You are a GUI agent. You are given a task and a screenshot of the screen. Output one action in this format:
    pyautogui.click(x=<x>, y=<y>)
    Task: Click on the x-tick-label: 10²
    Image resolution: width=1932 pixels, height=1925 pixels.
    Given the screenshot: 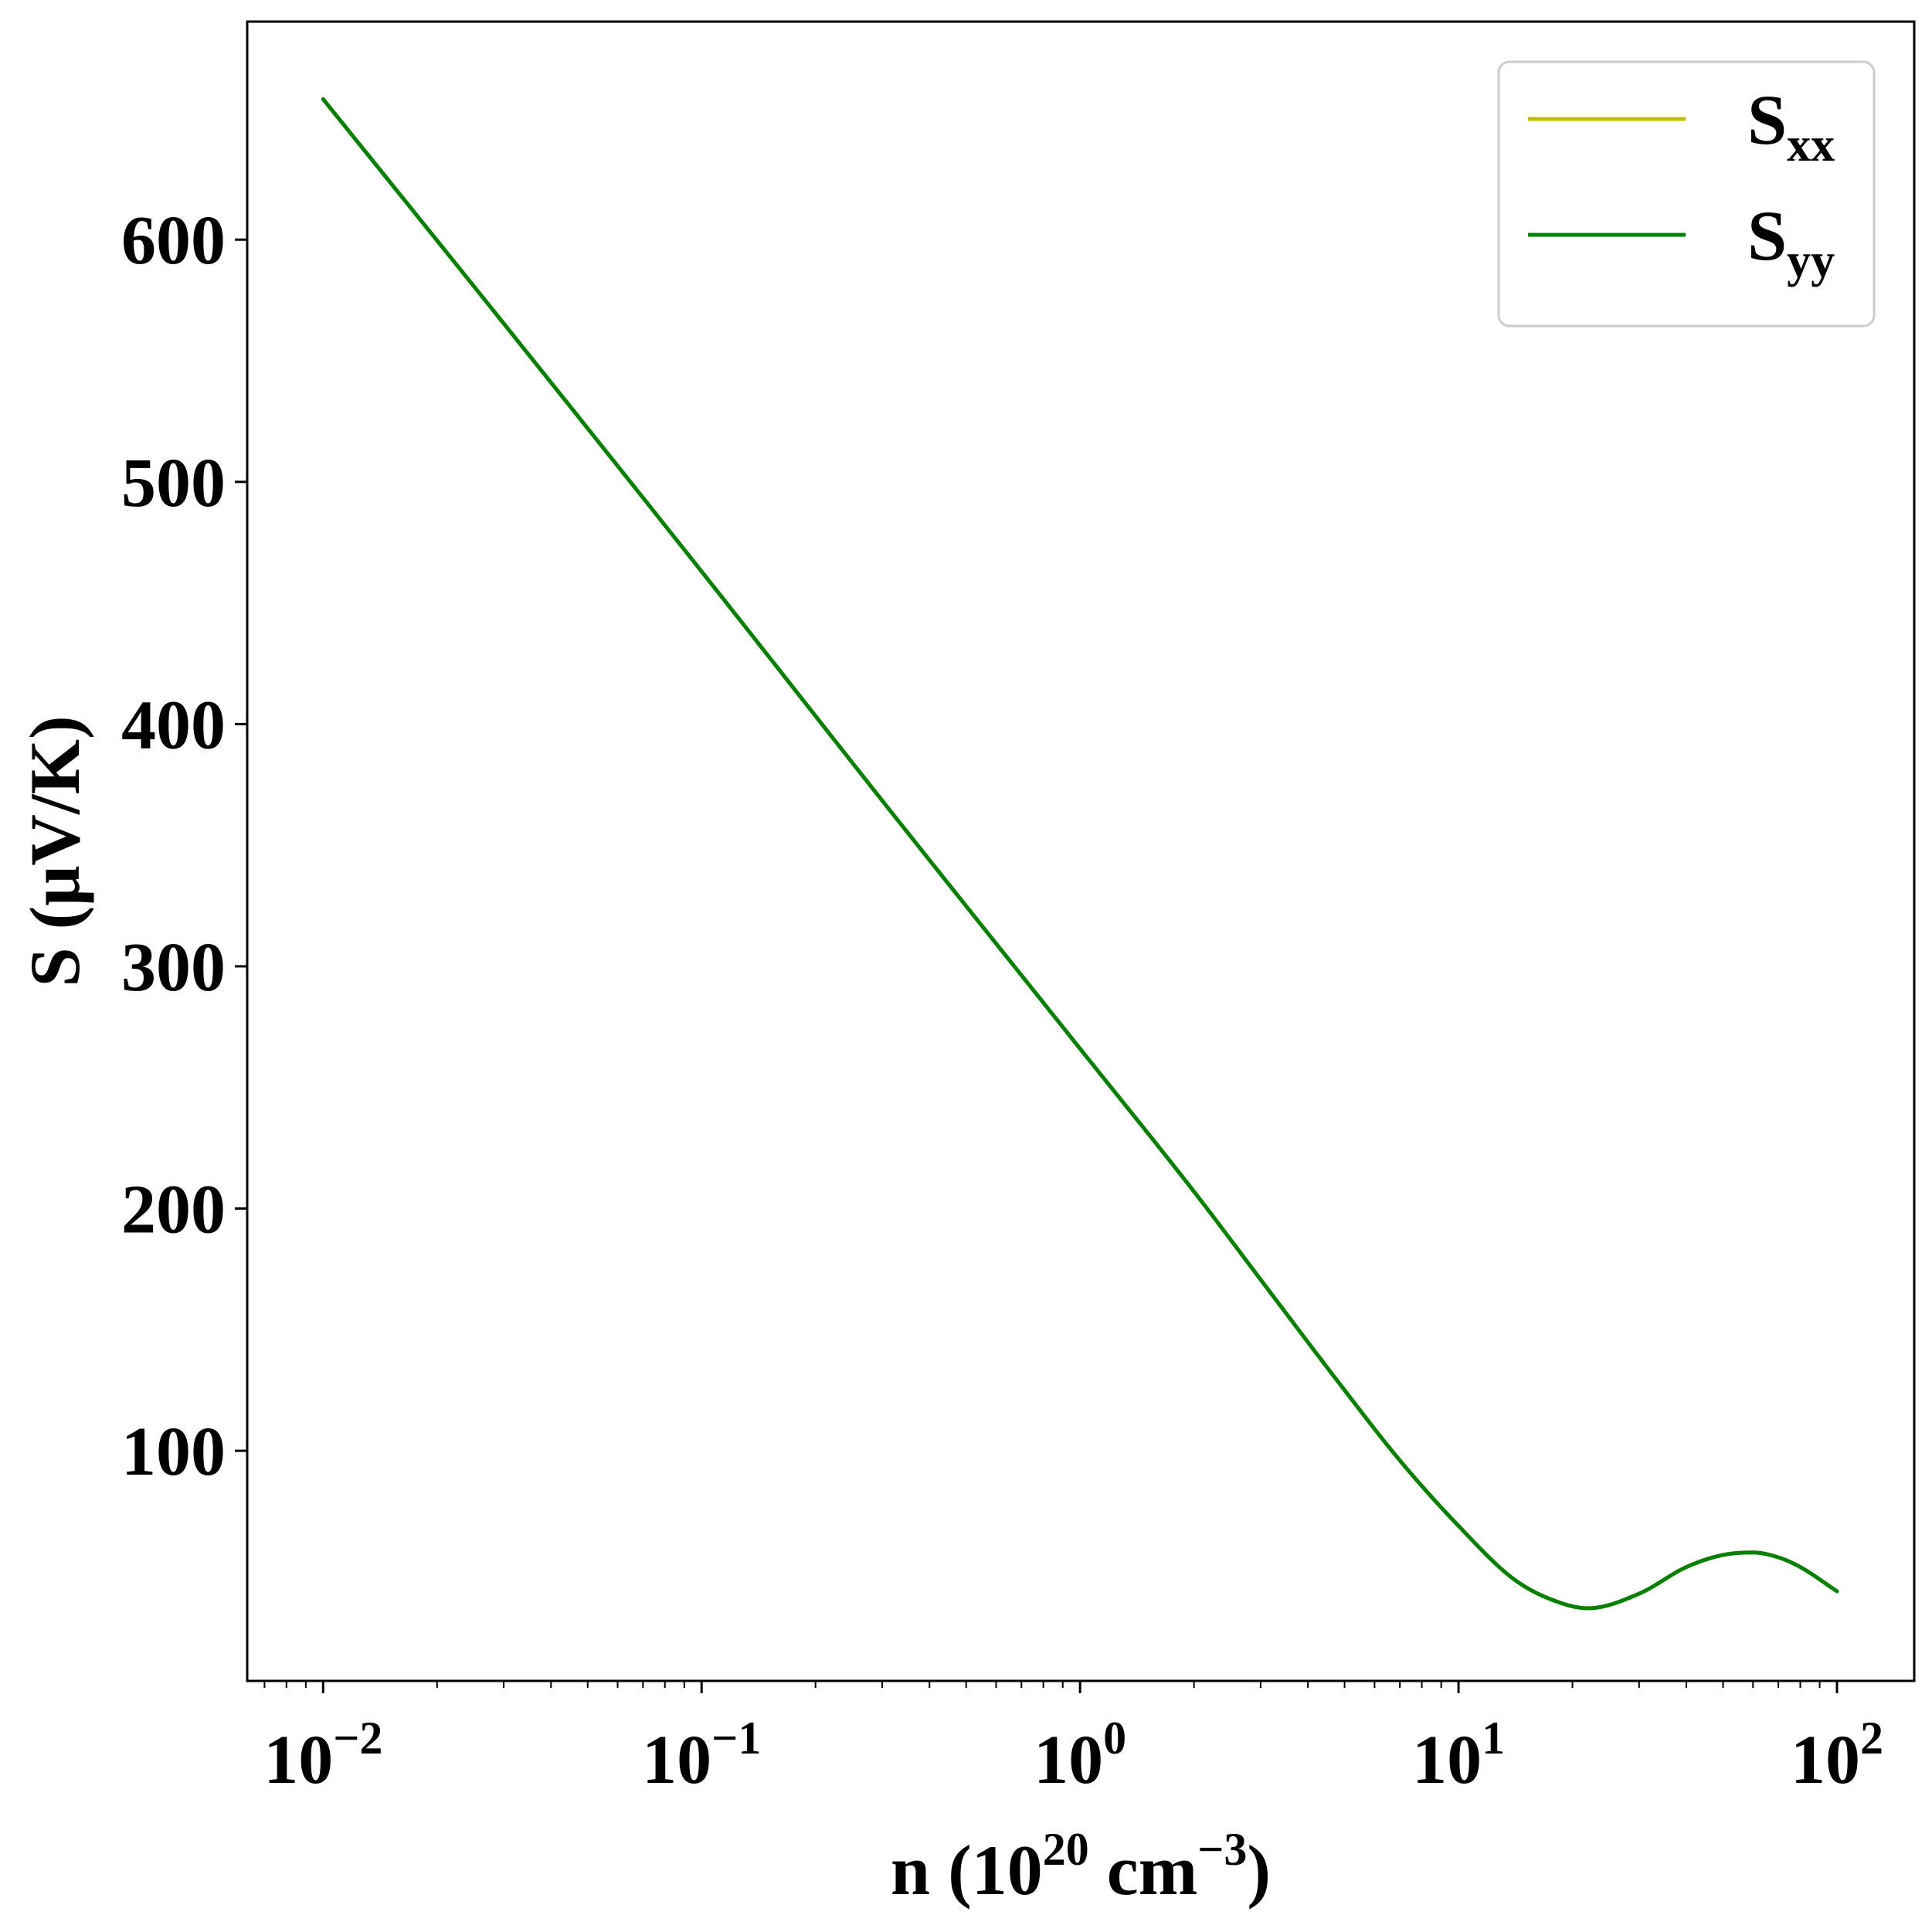 What is the action you would take?
    pyautogui.click(x=1837, y=1755)
    